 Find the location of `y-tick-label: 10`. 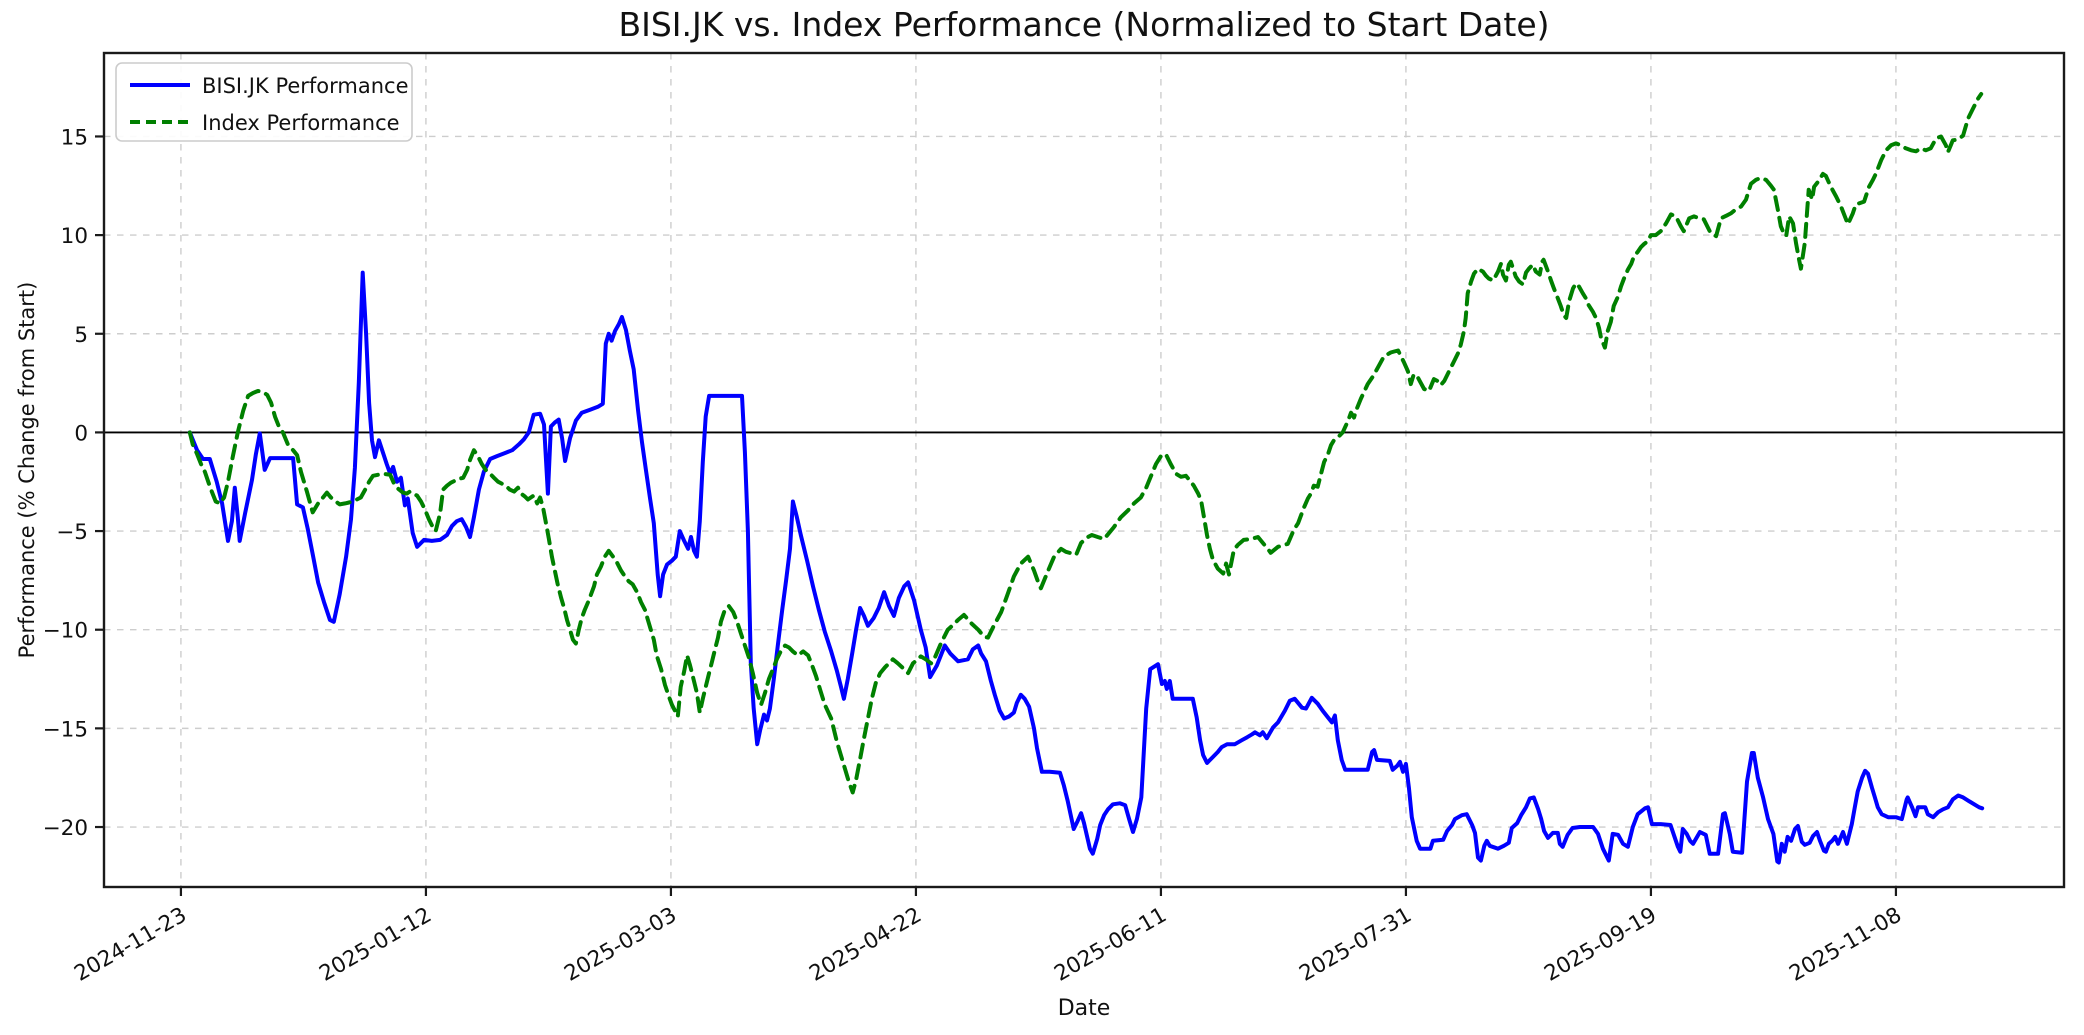

y-tick-label: 10 is located at coordinates (74, 236).